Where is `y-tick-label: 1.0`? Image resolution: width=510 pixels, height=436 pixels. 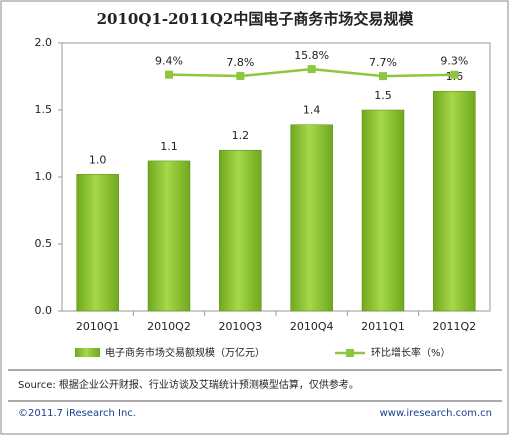 y-tick-label: 1.0 is located at coordinates (44, 176).